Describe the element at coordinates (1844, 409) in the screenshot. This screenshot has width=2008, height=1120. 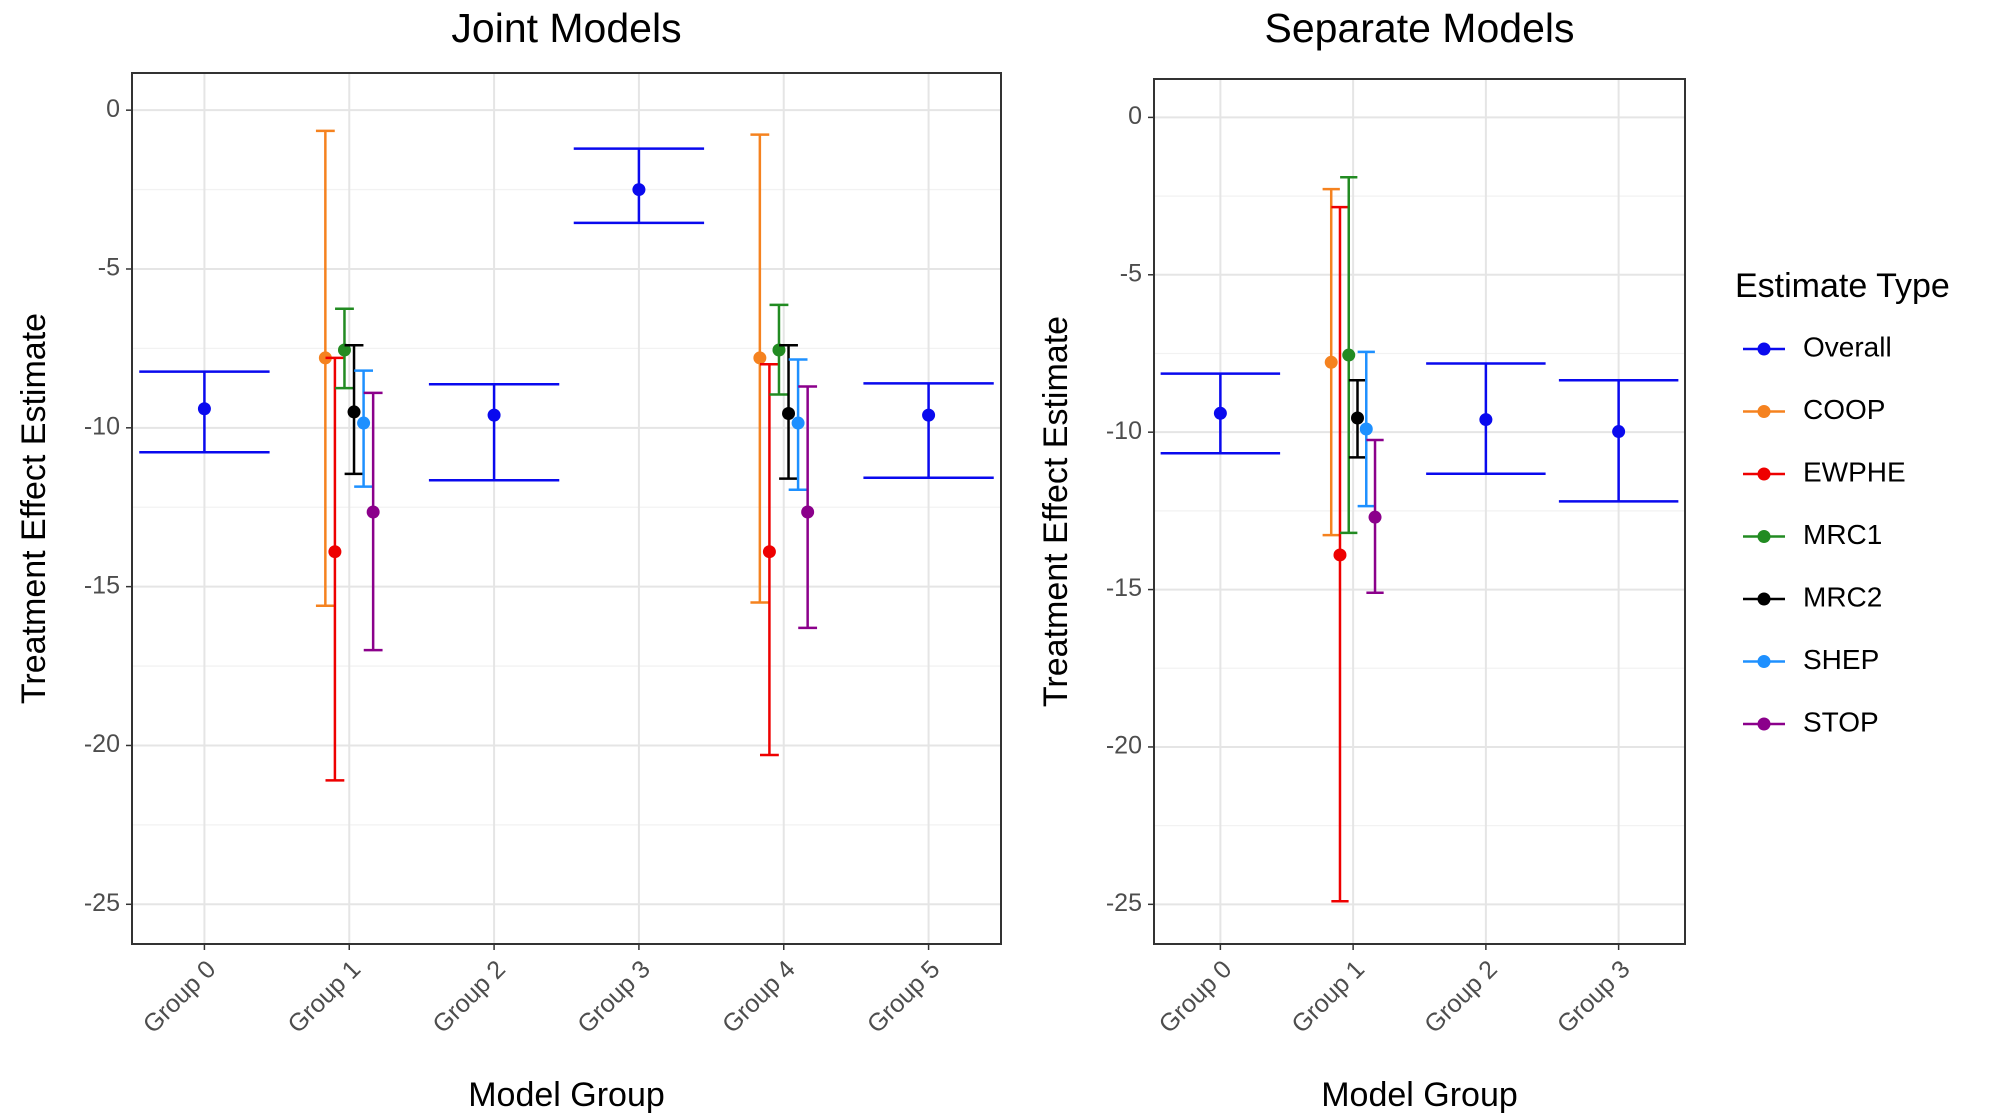
I see `legend-label: COOP` at that location.